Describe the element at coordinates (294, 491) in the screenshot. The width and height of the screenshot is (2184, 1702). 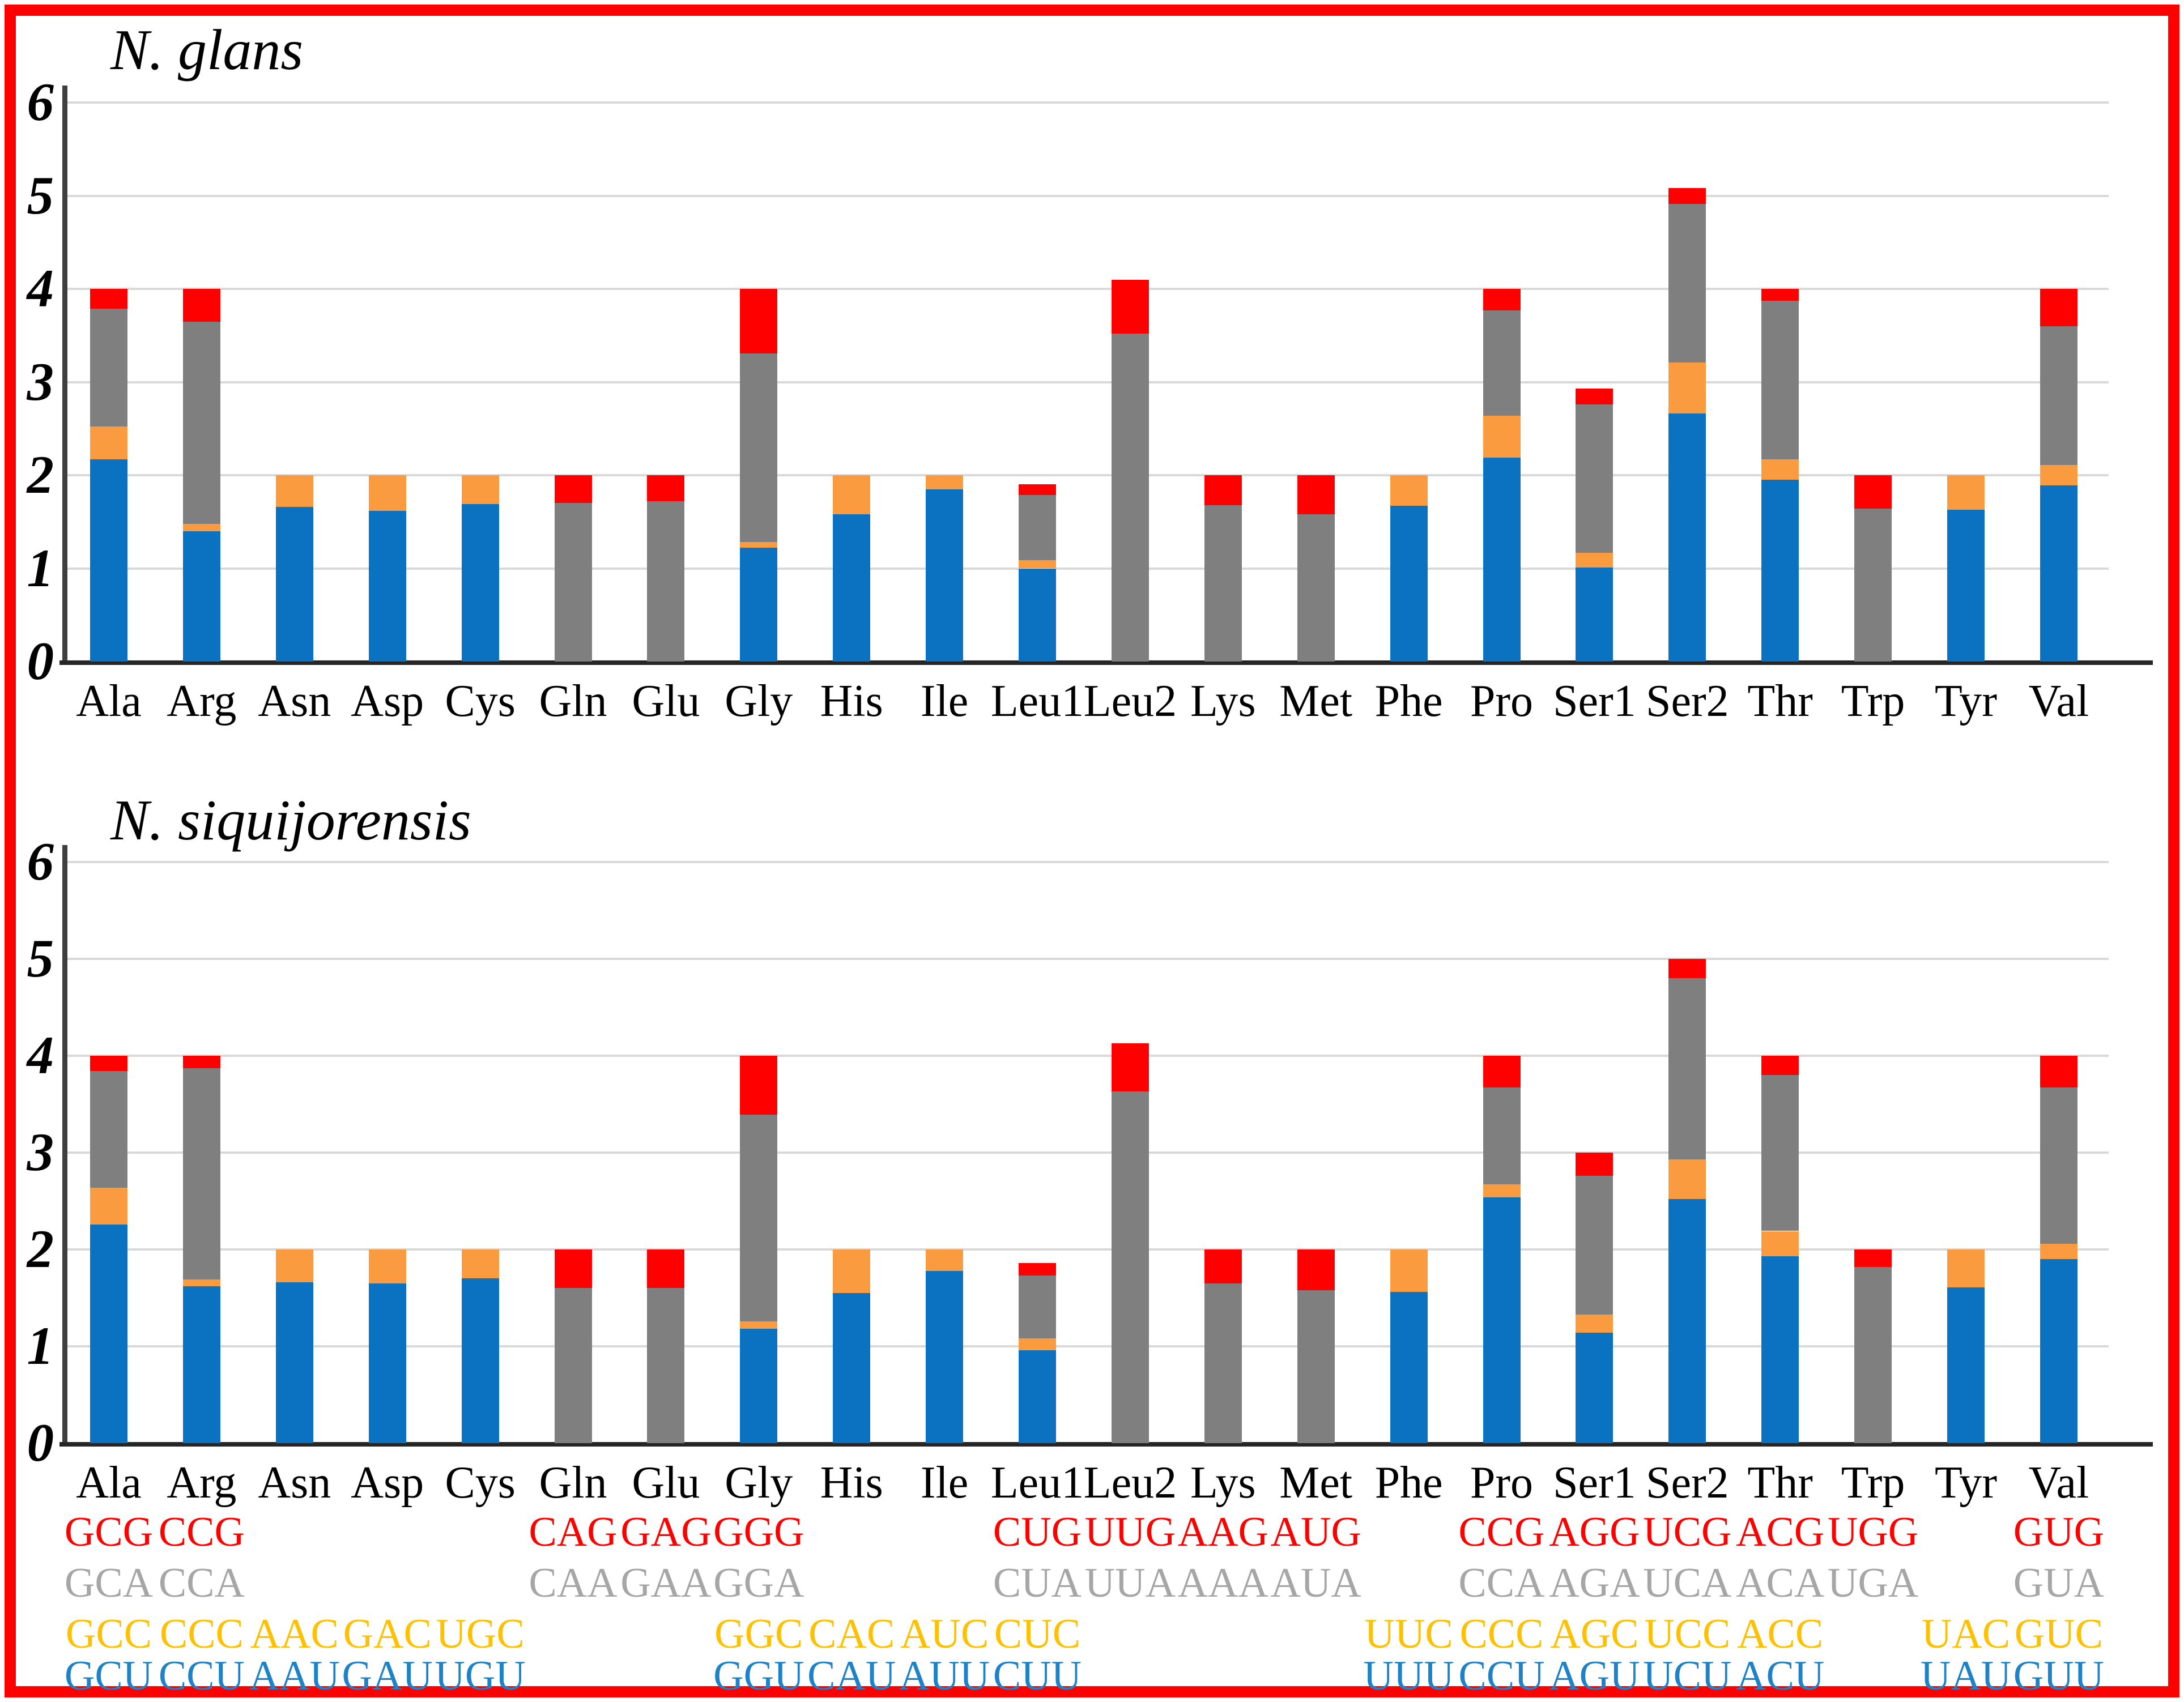
I see `bar-asn-orange` at that location.